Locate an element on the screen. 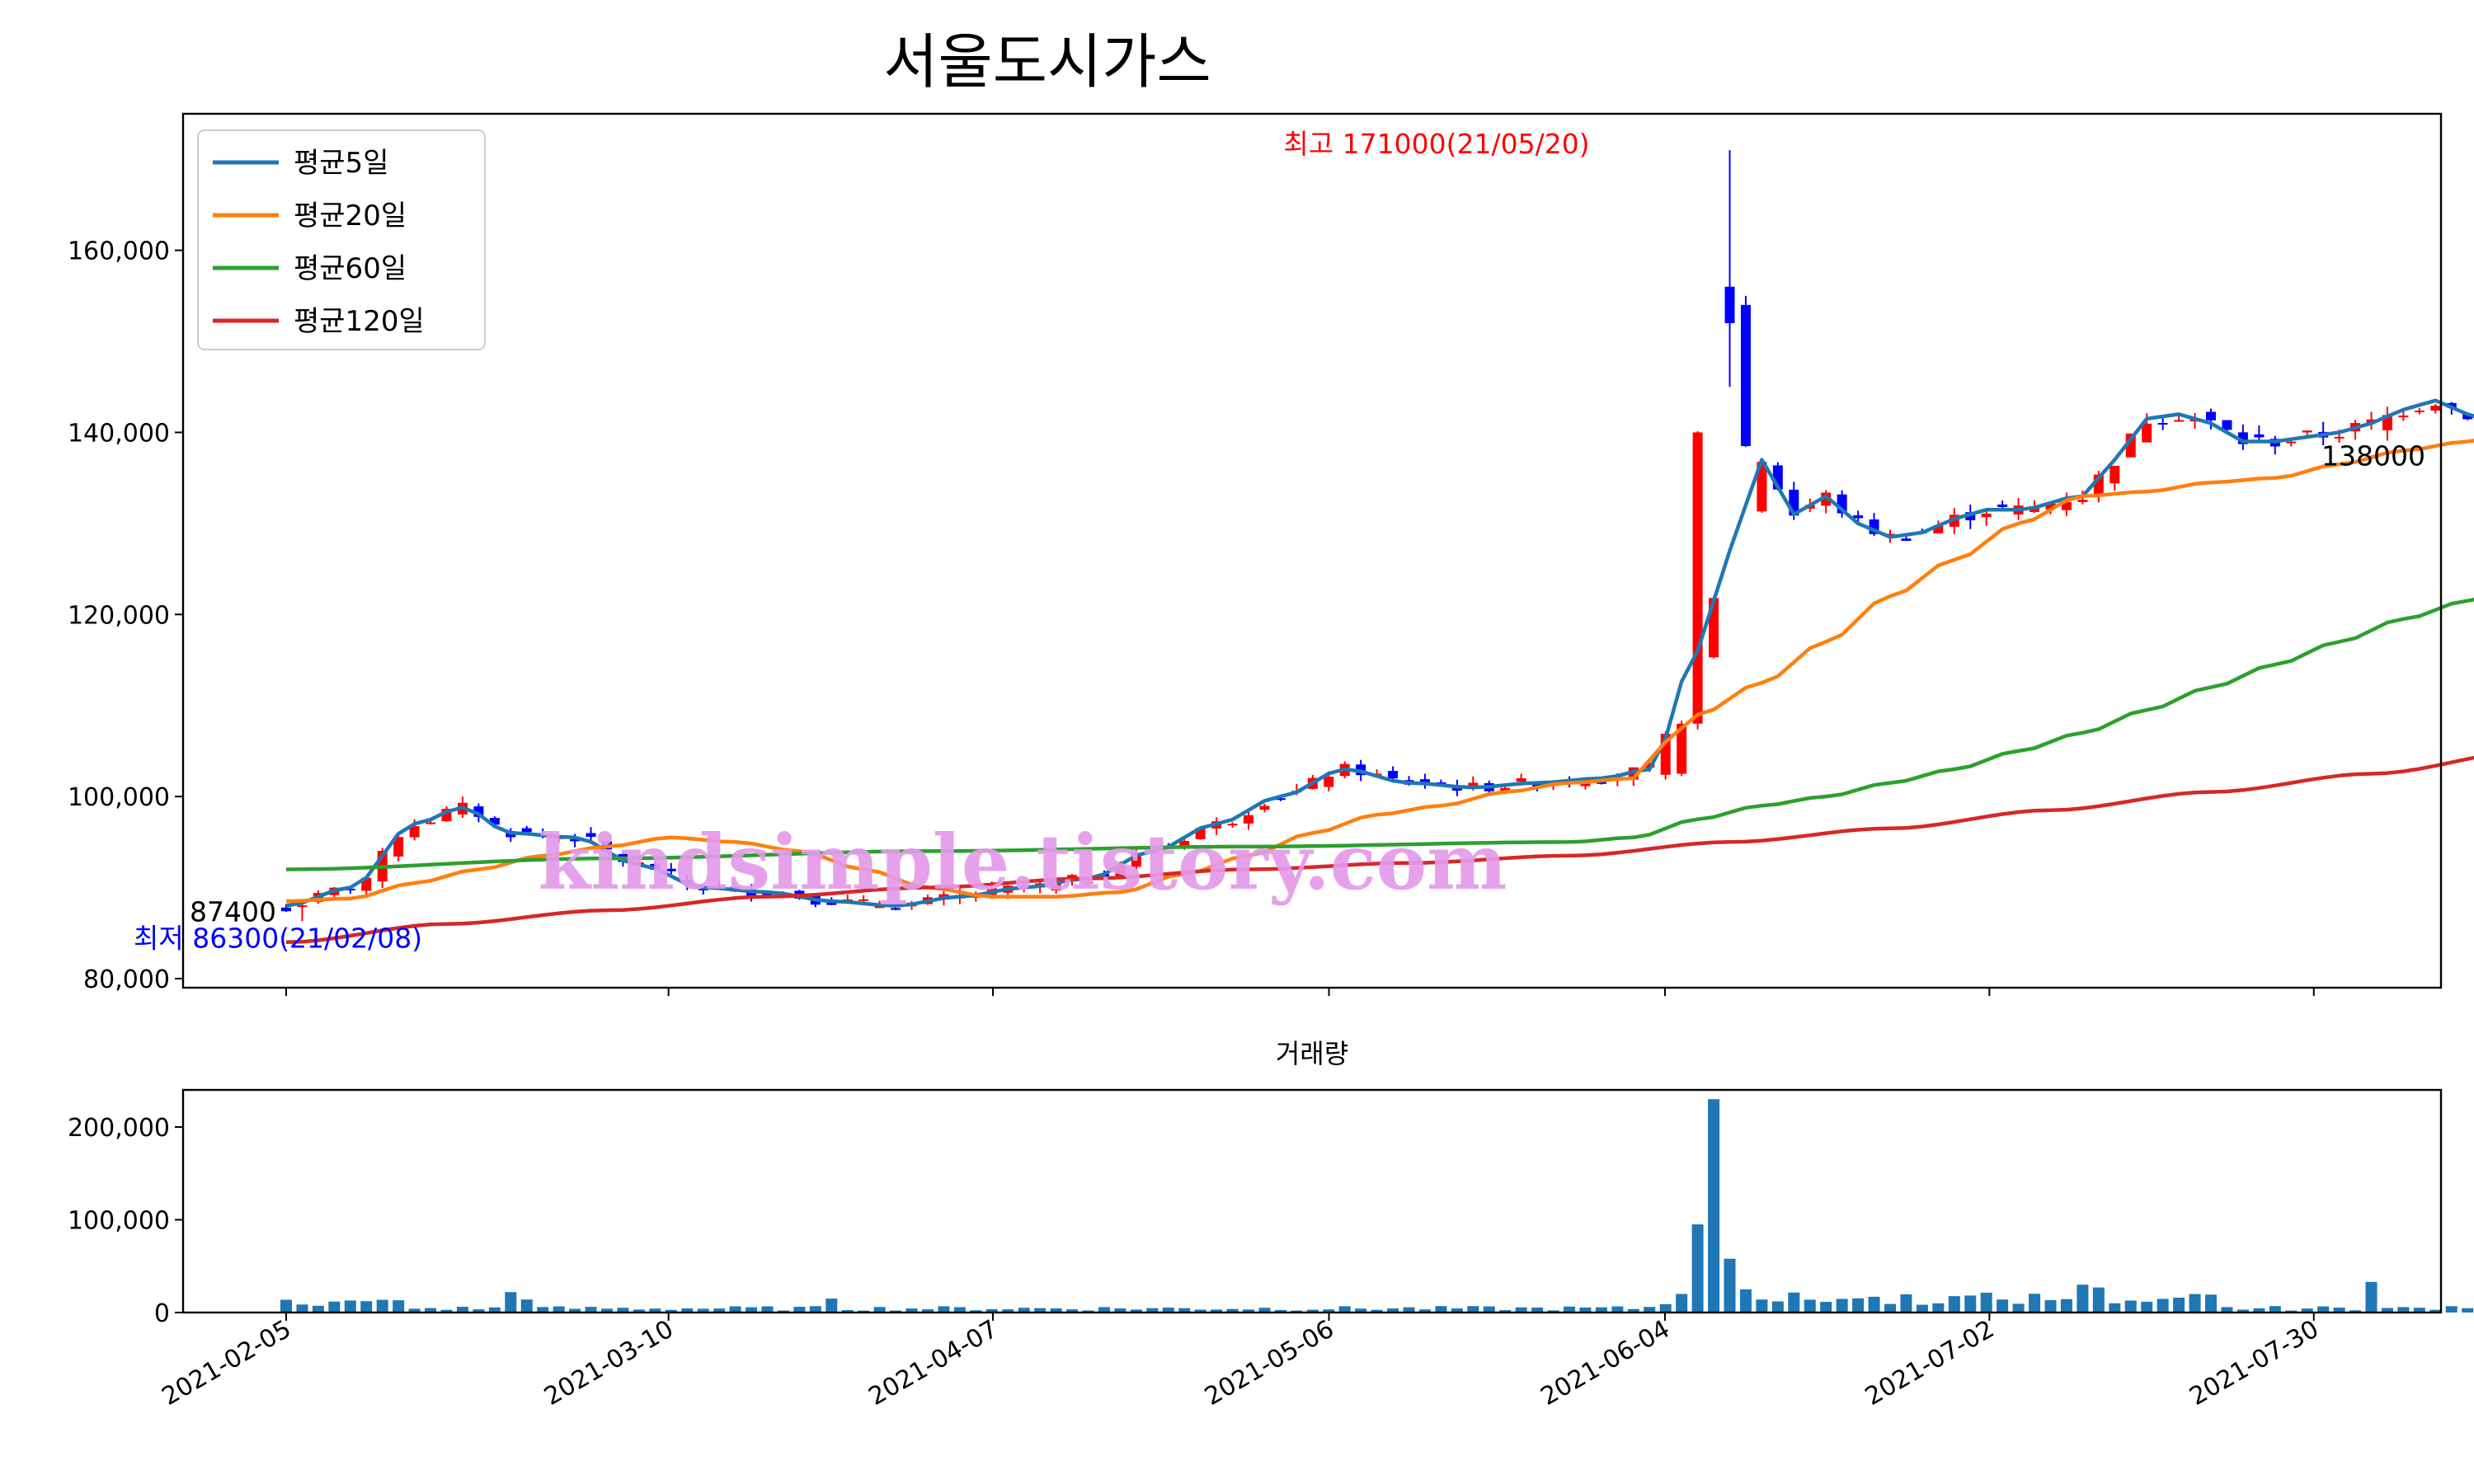 The width and height of the screenshot is (2474, 1484). annotation-label: 138000 is located at coordinates (2373, 456).